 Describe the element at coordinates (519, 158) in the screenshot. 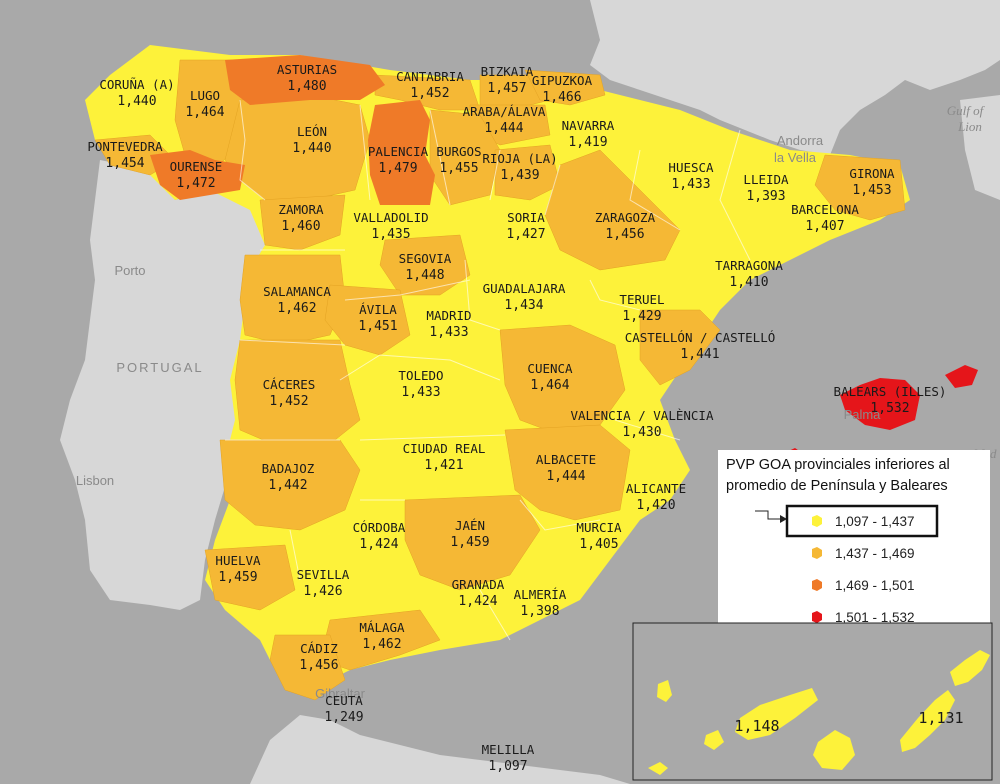

I see `province-name: RIOJA (LA)` at that location.